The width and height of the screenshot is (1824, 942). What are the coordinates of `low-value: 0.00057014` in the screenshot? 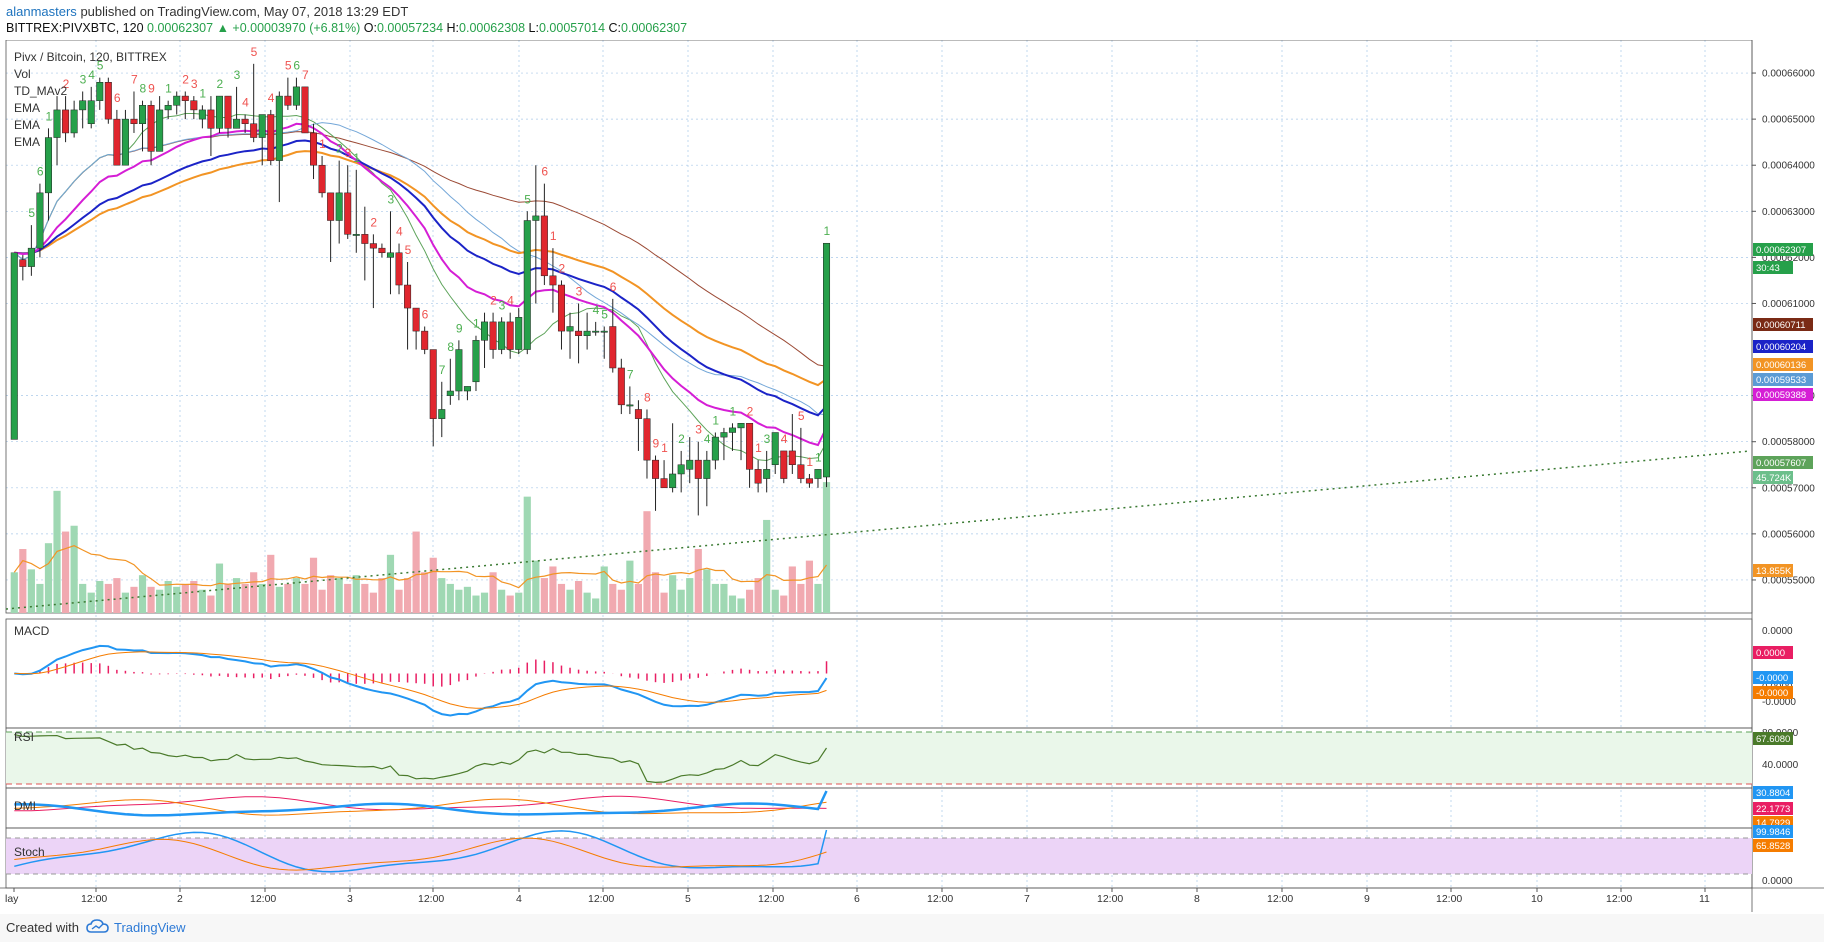 It's located at (572, 28).